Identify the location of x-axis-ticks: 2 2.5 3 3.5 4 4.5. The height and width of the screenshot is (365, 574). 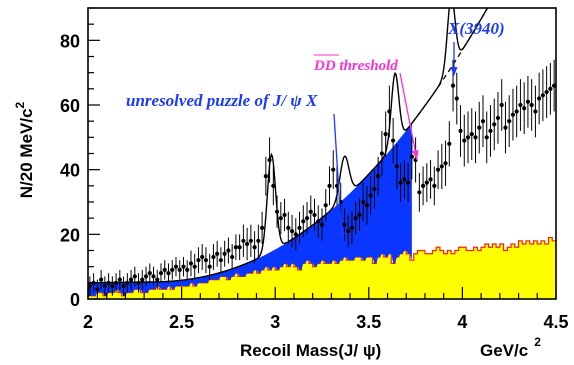
(326, 309).